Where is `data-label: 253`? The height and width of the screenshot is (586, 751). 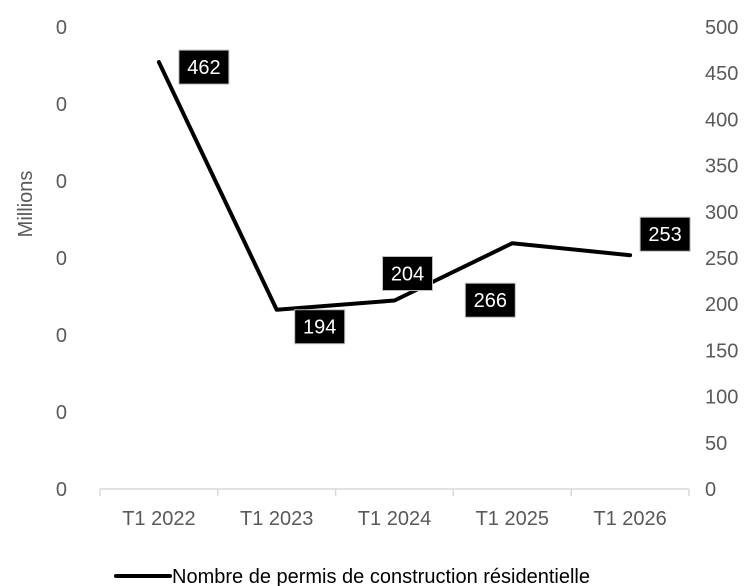
data-label: 253 is located at coordinates (665, 234).